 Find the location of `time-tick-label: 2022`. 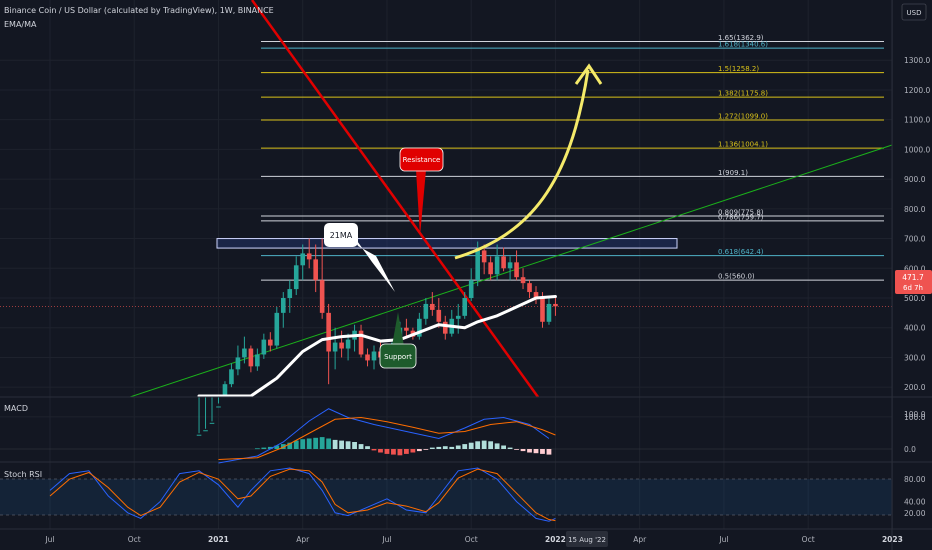

time-tick-label: 2022 is located at coordinates (555, 539).